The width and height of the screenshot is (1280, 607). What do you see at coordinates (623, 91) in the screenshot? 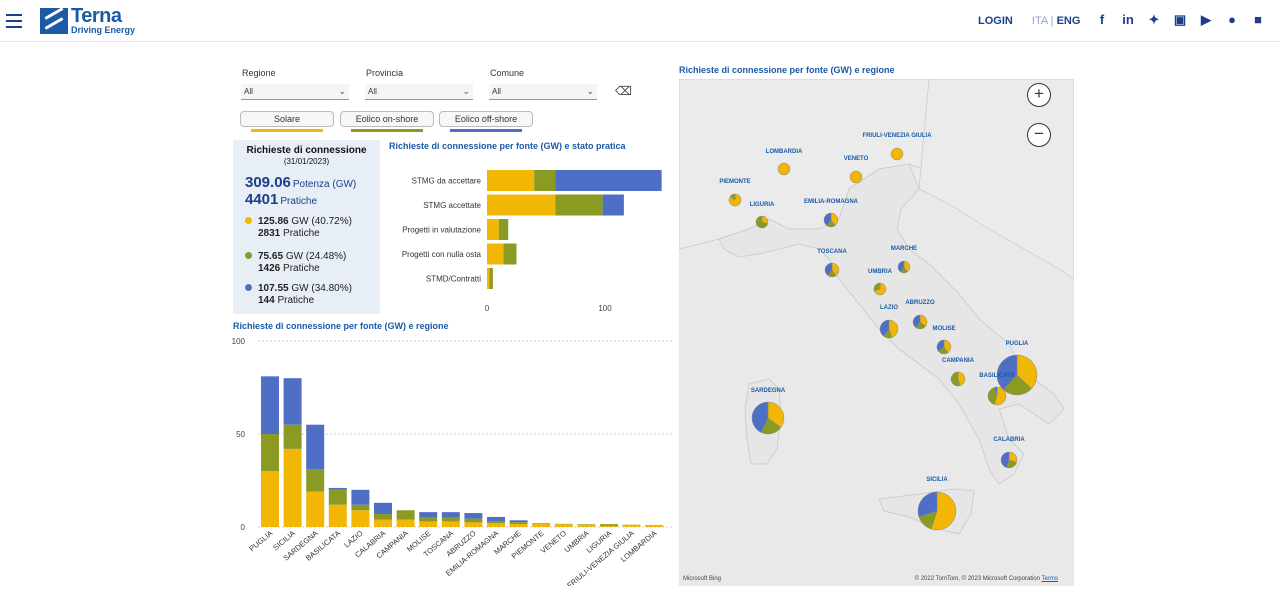
I see `eraser-icon: ⌫` at bounding box center [623, 91].